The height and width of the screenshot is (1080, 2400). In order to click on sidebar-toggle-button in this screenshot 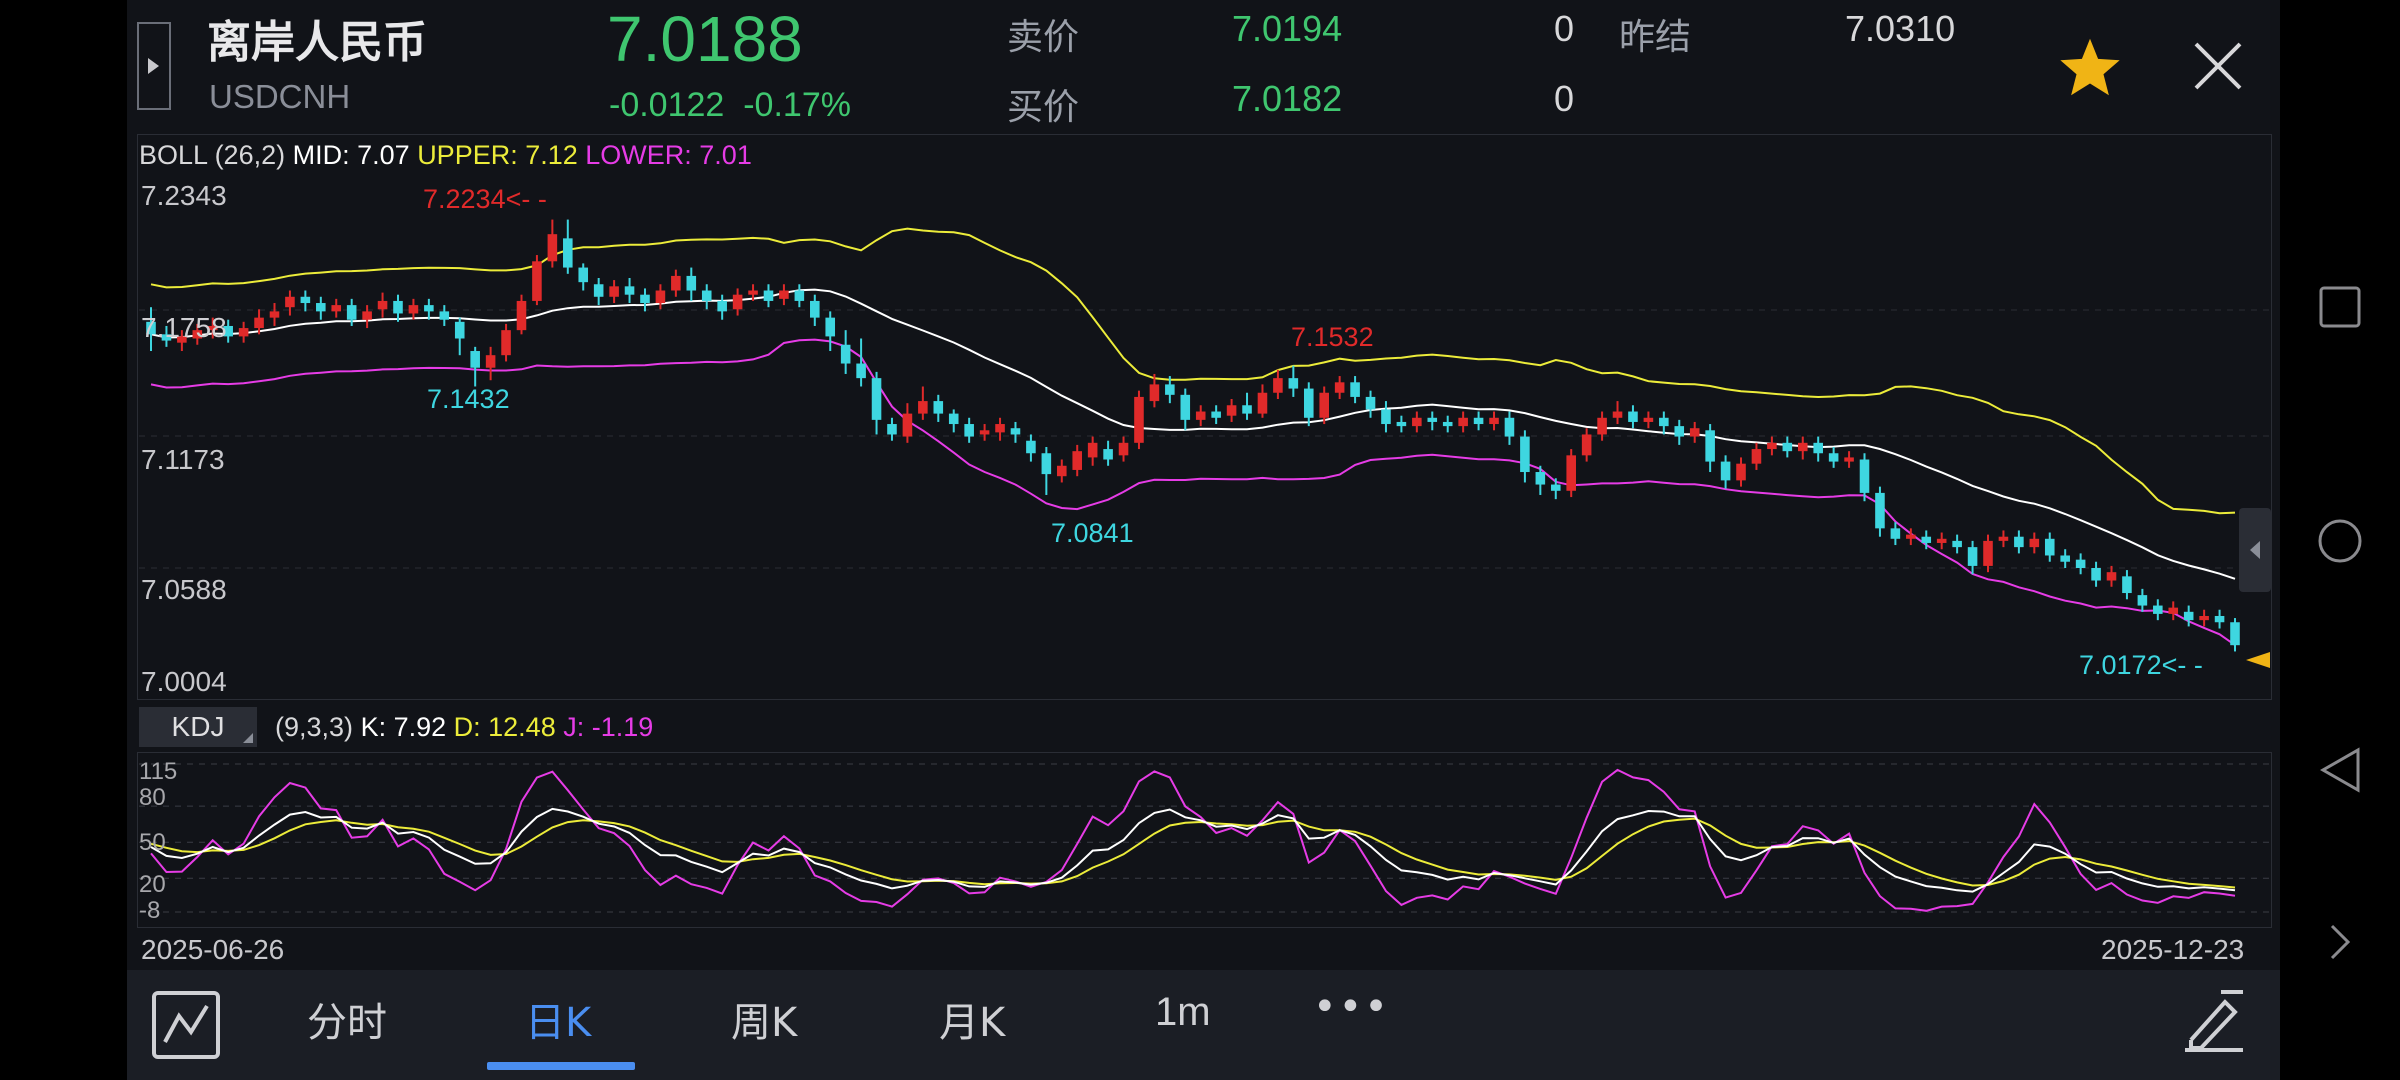, I will do `click(154, 66)`.